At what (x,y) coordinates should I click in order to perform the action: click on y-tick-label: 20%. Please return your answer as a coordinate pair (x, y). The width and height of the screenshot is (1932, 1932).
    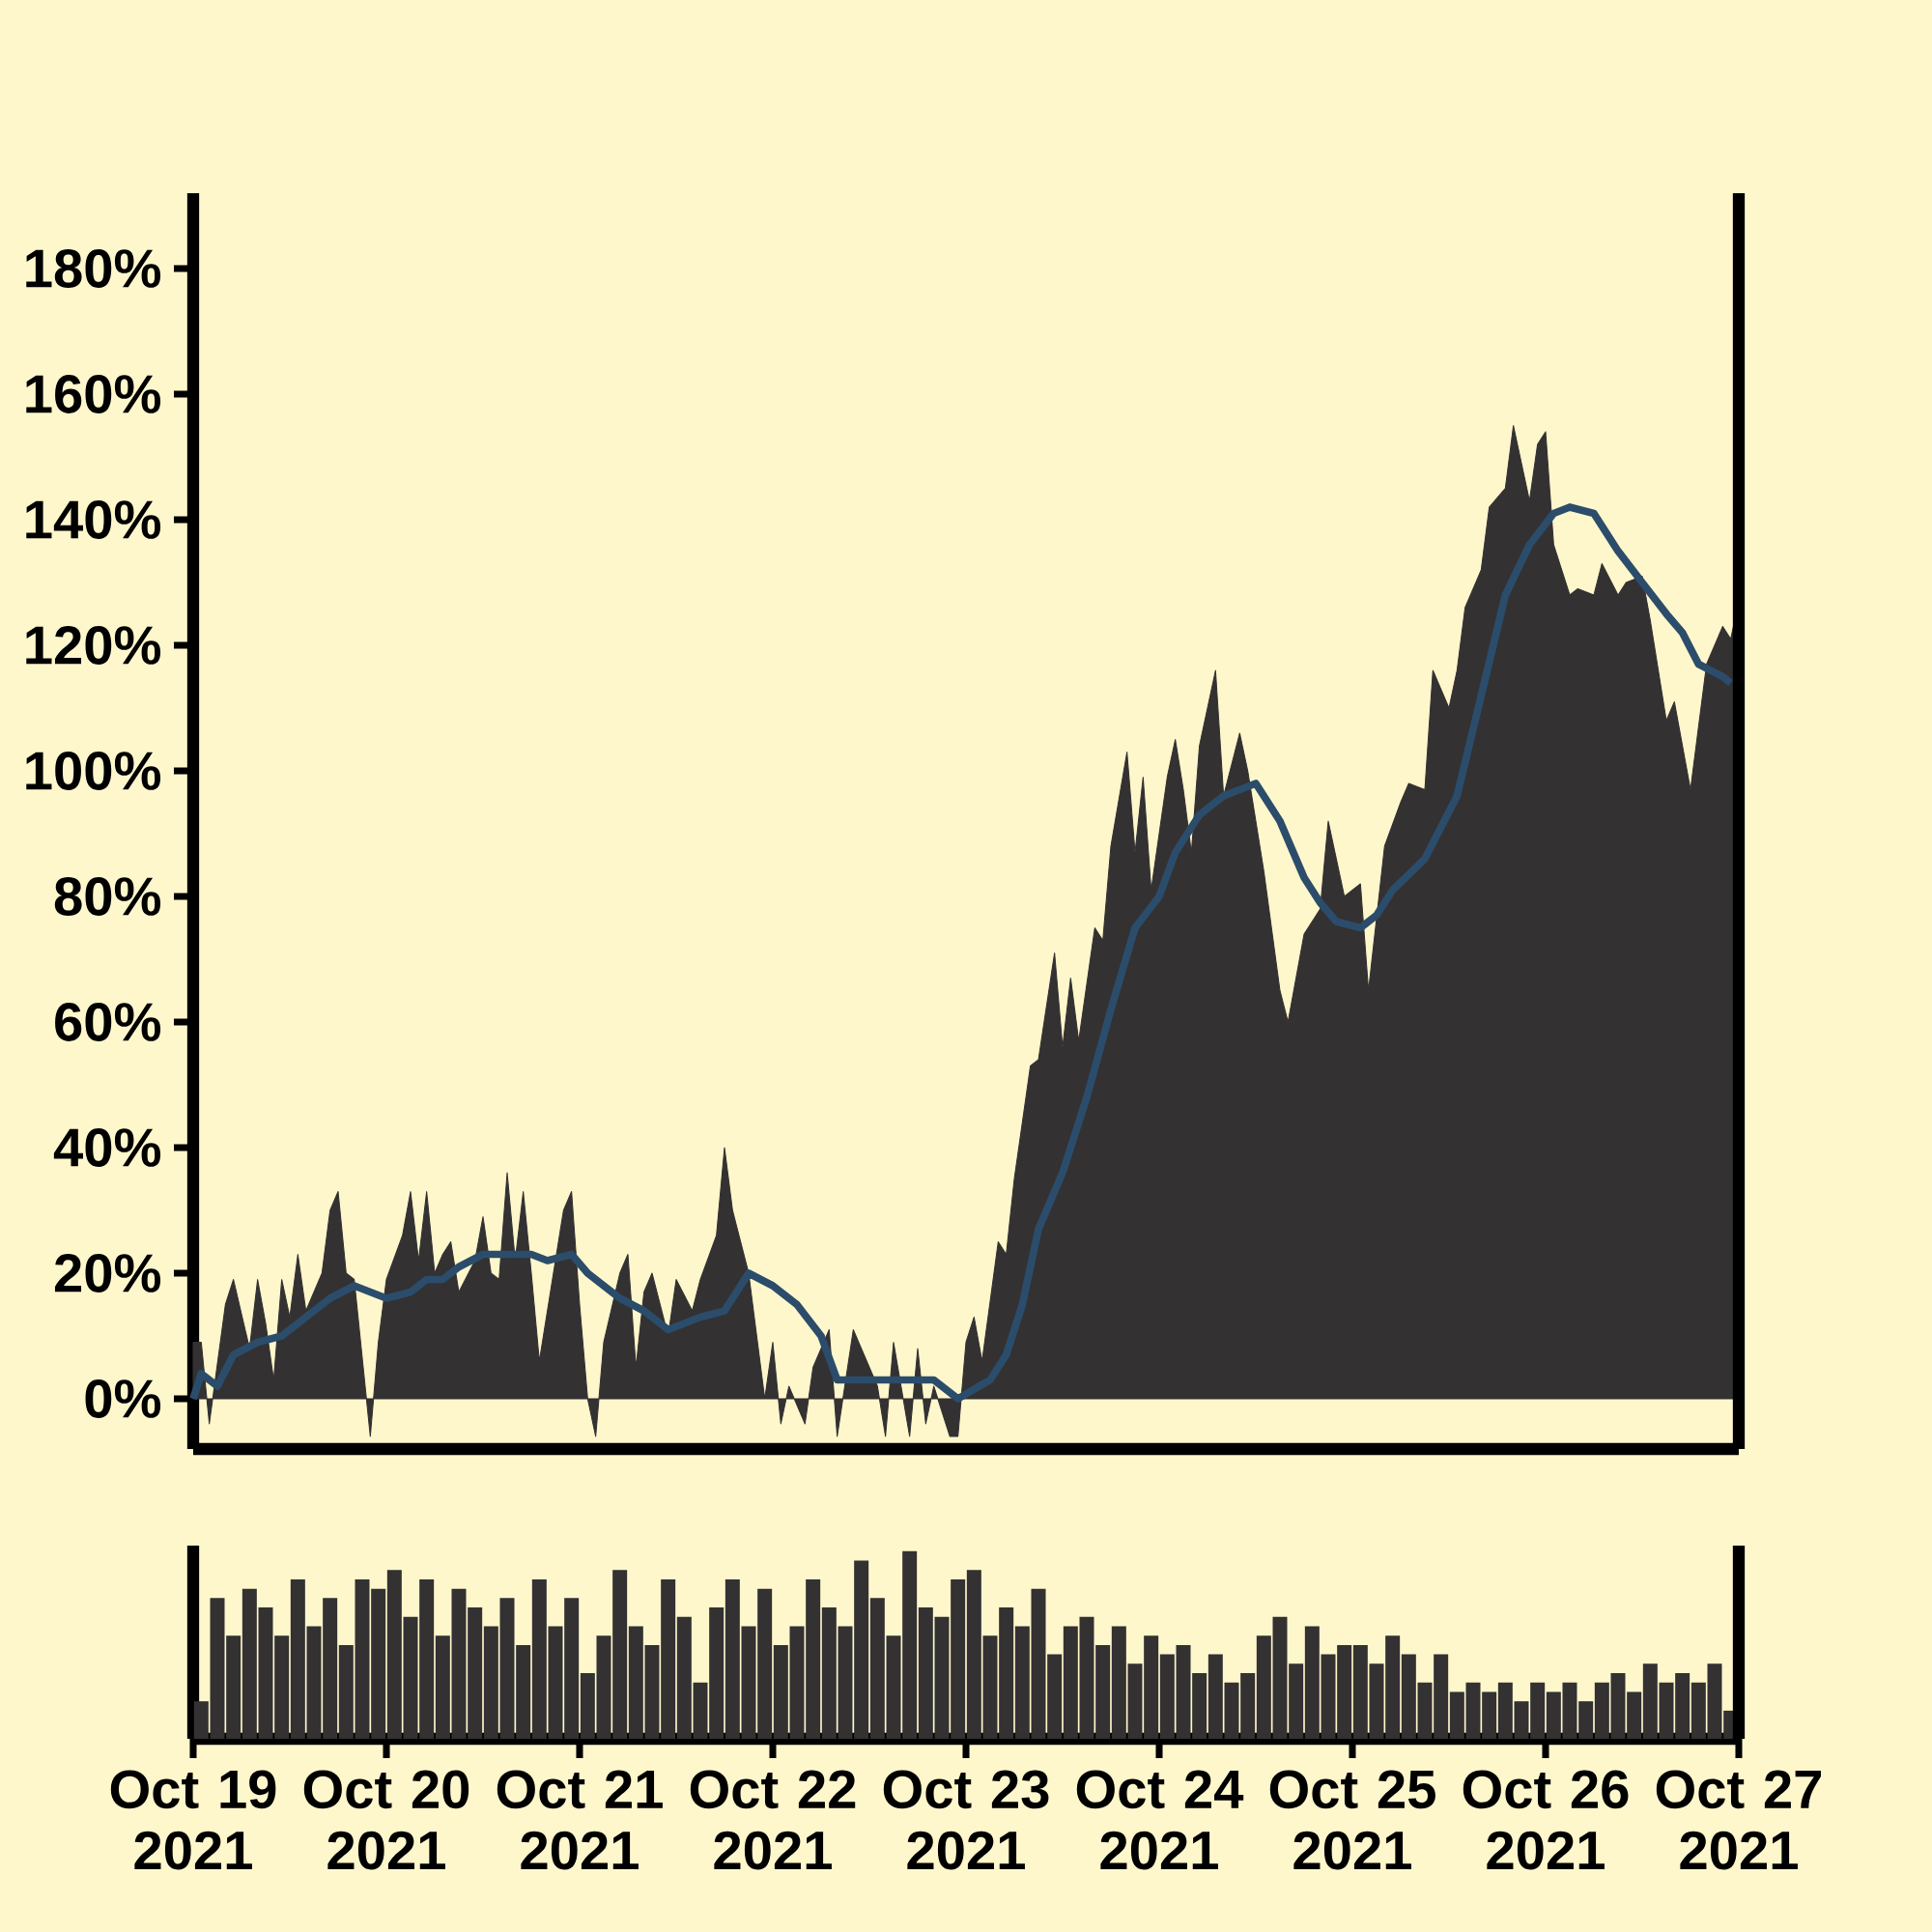
    Looking at the image, I should click on (107, 1273).